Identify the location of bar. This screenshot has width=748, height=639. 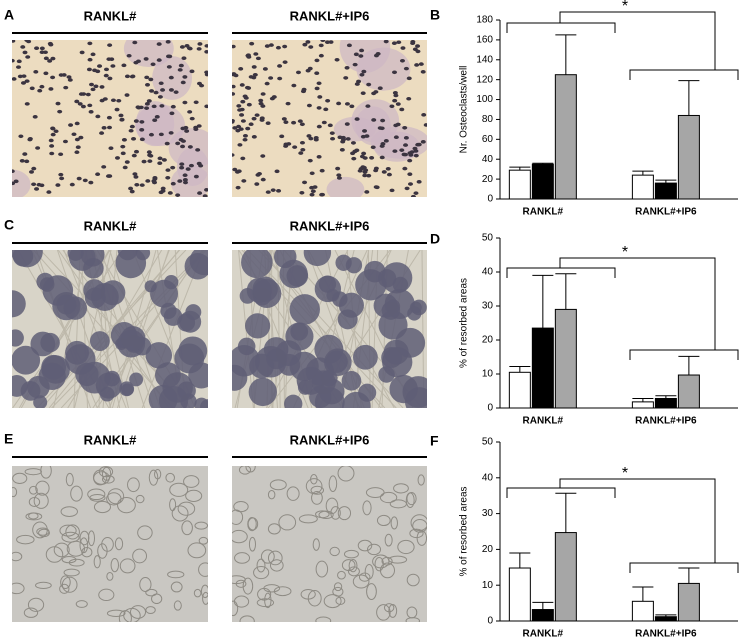
(665, 191).